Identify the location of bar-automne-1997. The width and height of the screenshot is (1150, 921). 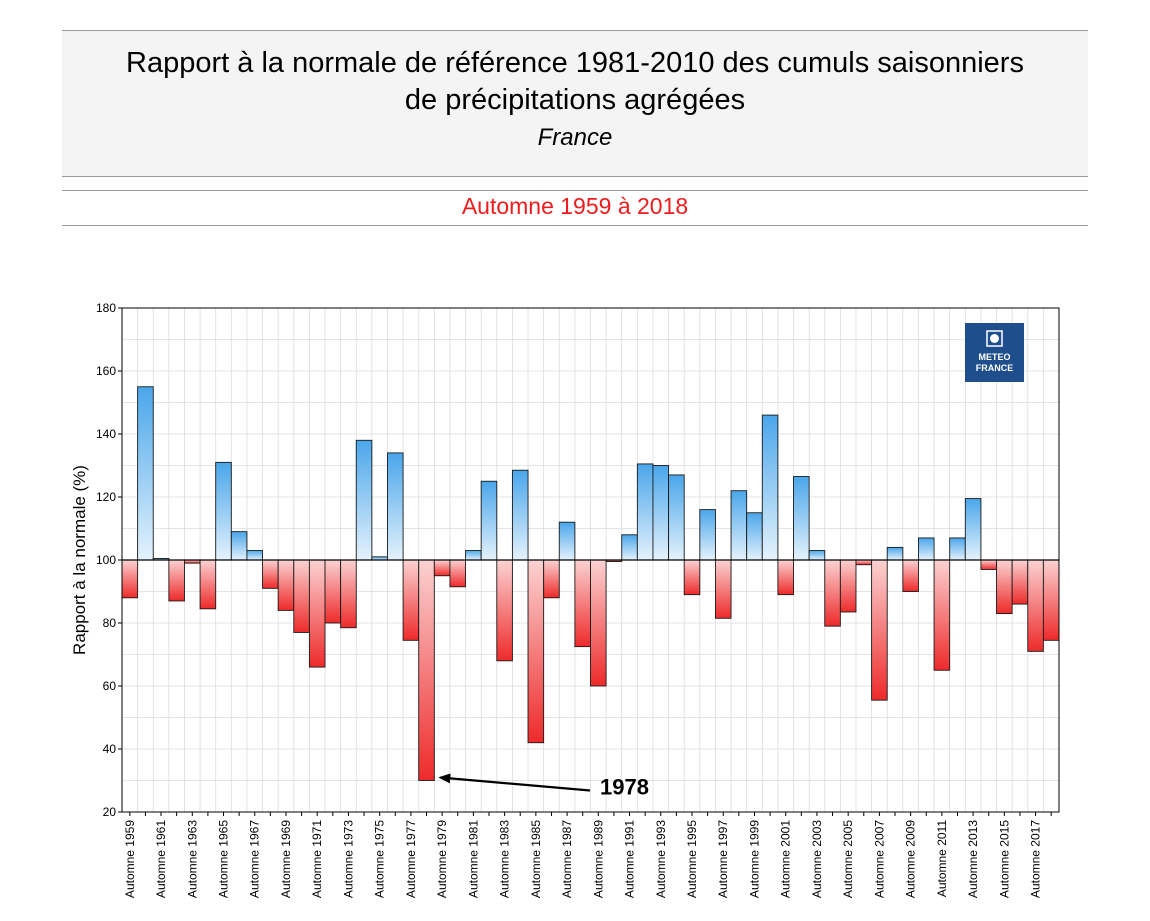
(723, 589).